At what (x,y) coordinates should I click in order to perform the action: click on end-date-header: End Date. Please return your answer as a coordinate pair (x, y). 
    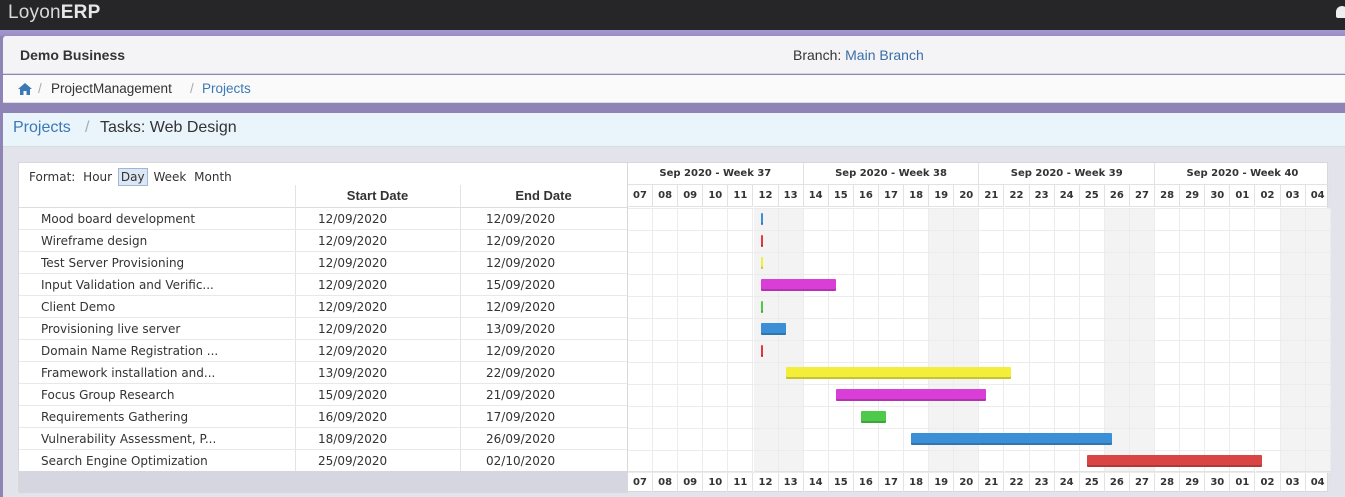
    Looking at the image, I should click on (543, 196).